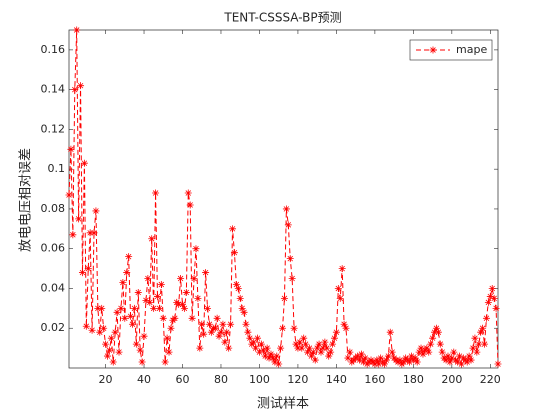 The width and height of the screenshot is (555, 416). What do you see at coordinates (53, 287) in the screenshot?
I see `y-tick-label: 0.04` at bounding box center [53, 287].